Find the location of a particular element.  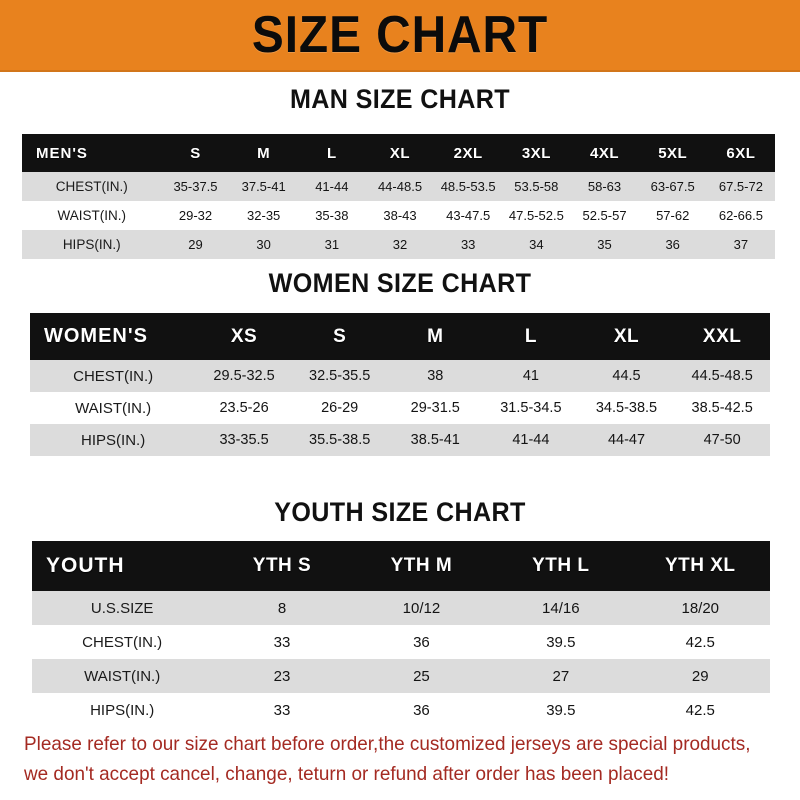

table-row: HIPS(IN.) 29 30 31 32 33 34 35 36 37 is located at coordinates (398, 244).